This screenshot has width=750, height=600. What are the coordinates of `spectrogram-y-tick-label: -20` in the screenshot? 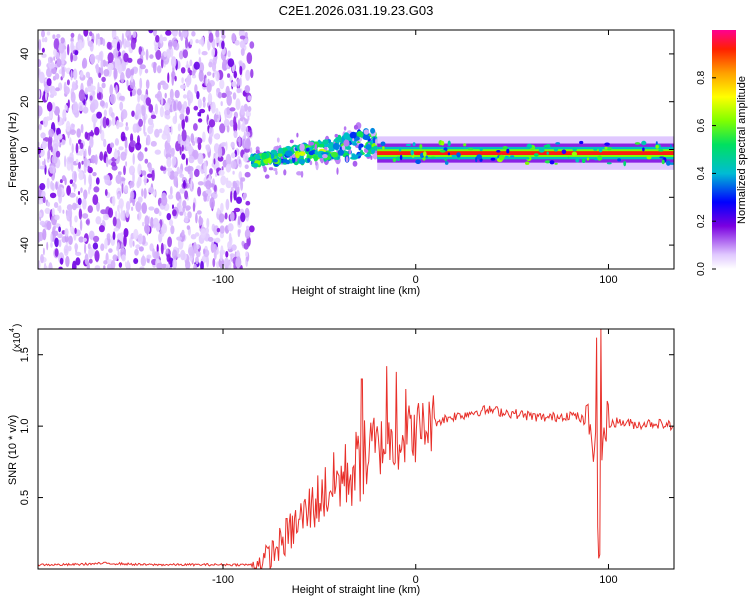 It's located at (25, 197).